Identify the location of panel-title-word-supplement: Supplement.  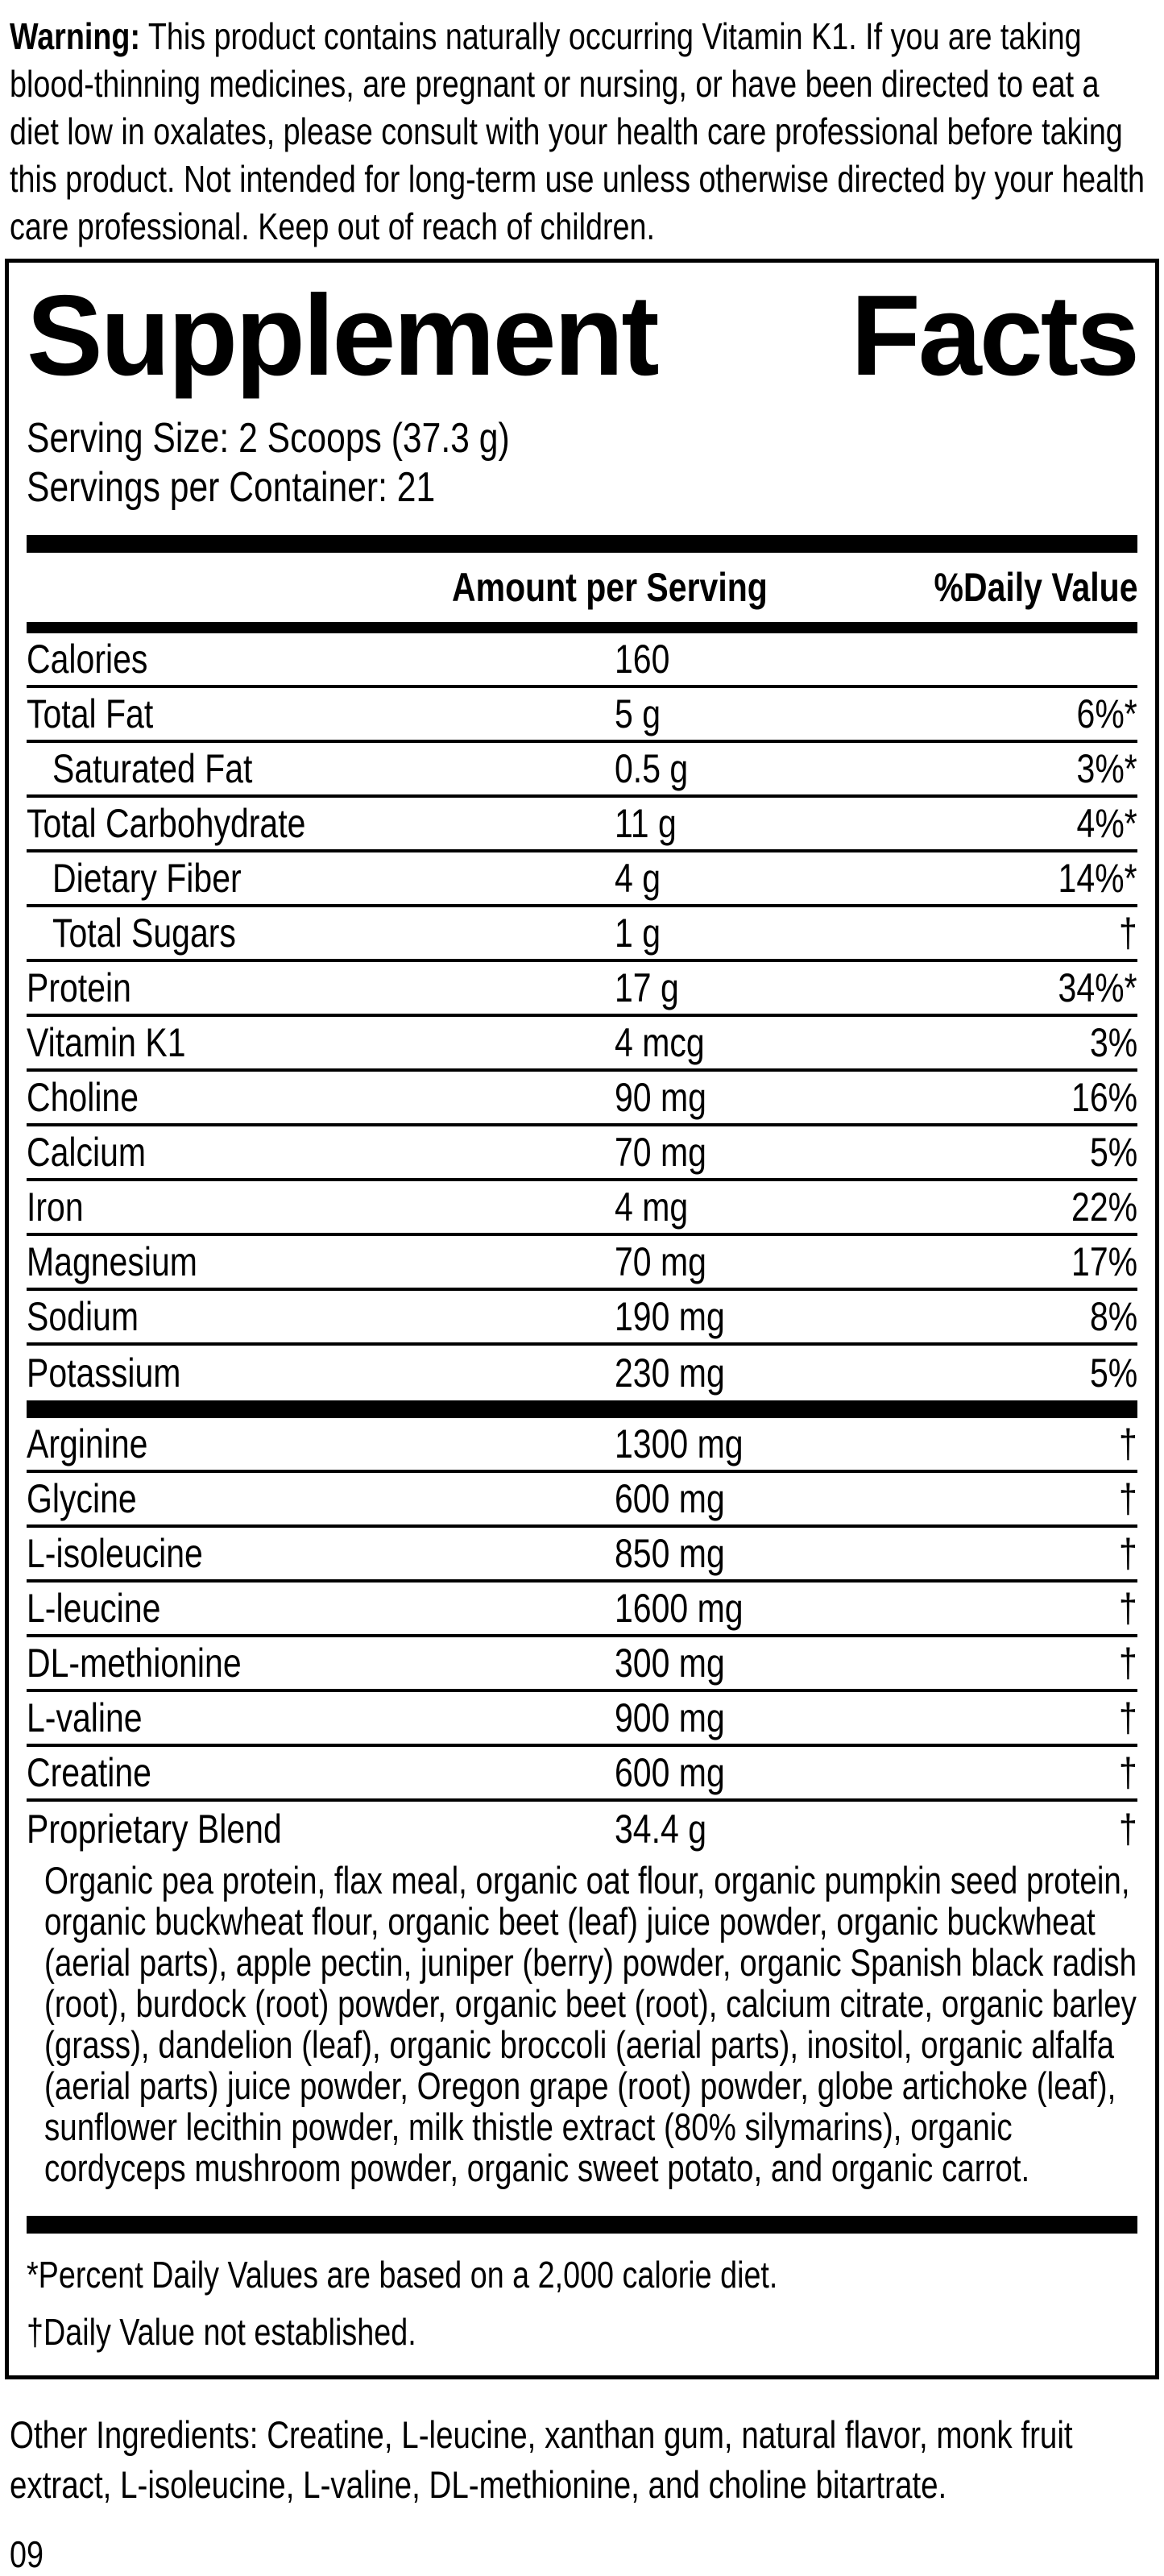
(343, 336).